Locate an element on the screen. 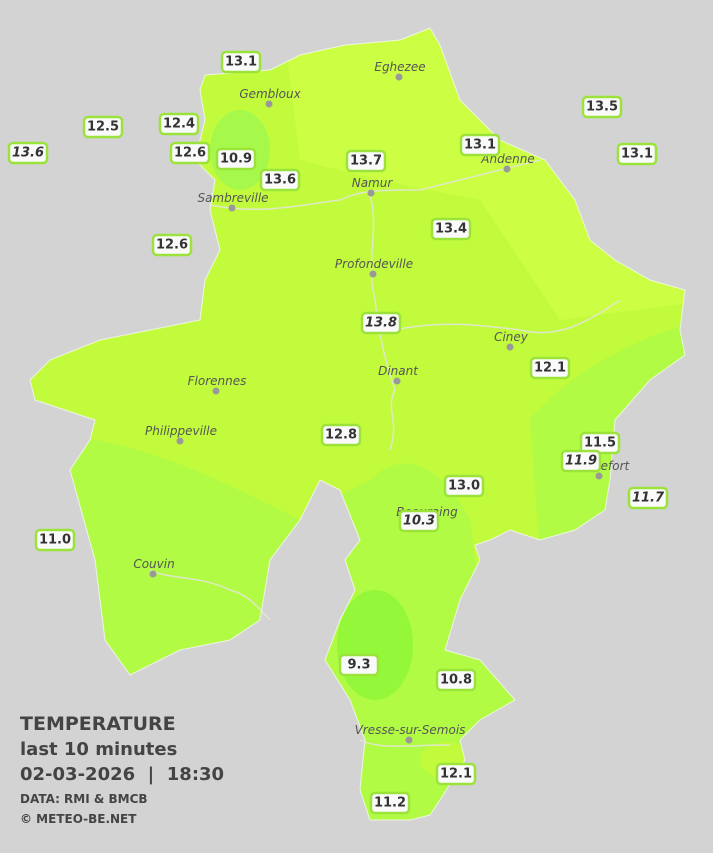  station-value: 13.8 is located at coordinates (381, 323).